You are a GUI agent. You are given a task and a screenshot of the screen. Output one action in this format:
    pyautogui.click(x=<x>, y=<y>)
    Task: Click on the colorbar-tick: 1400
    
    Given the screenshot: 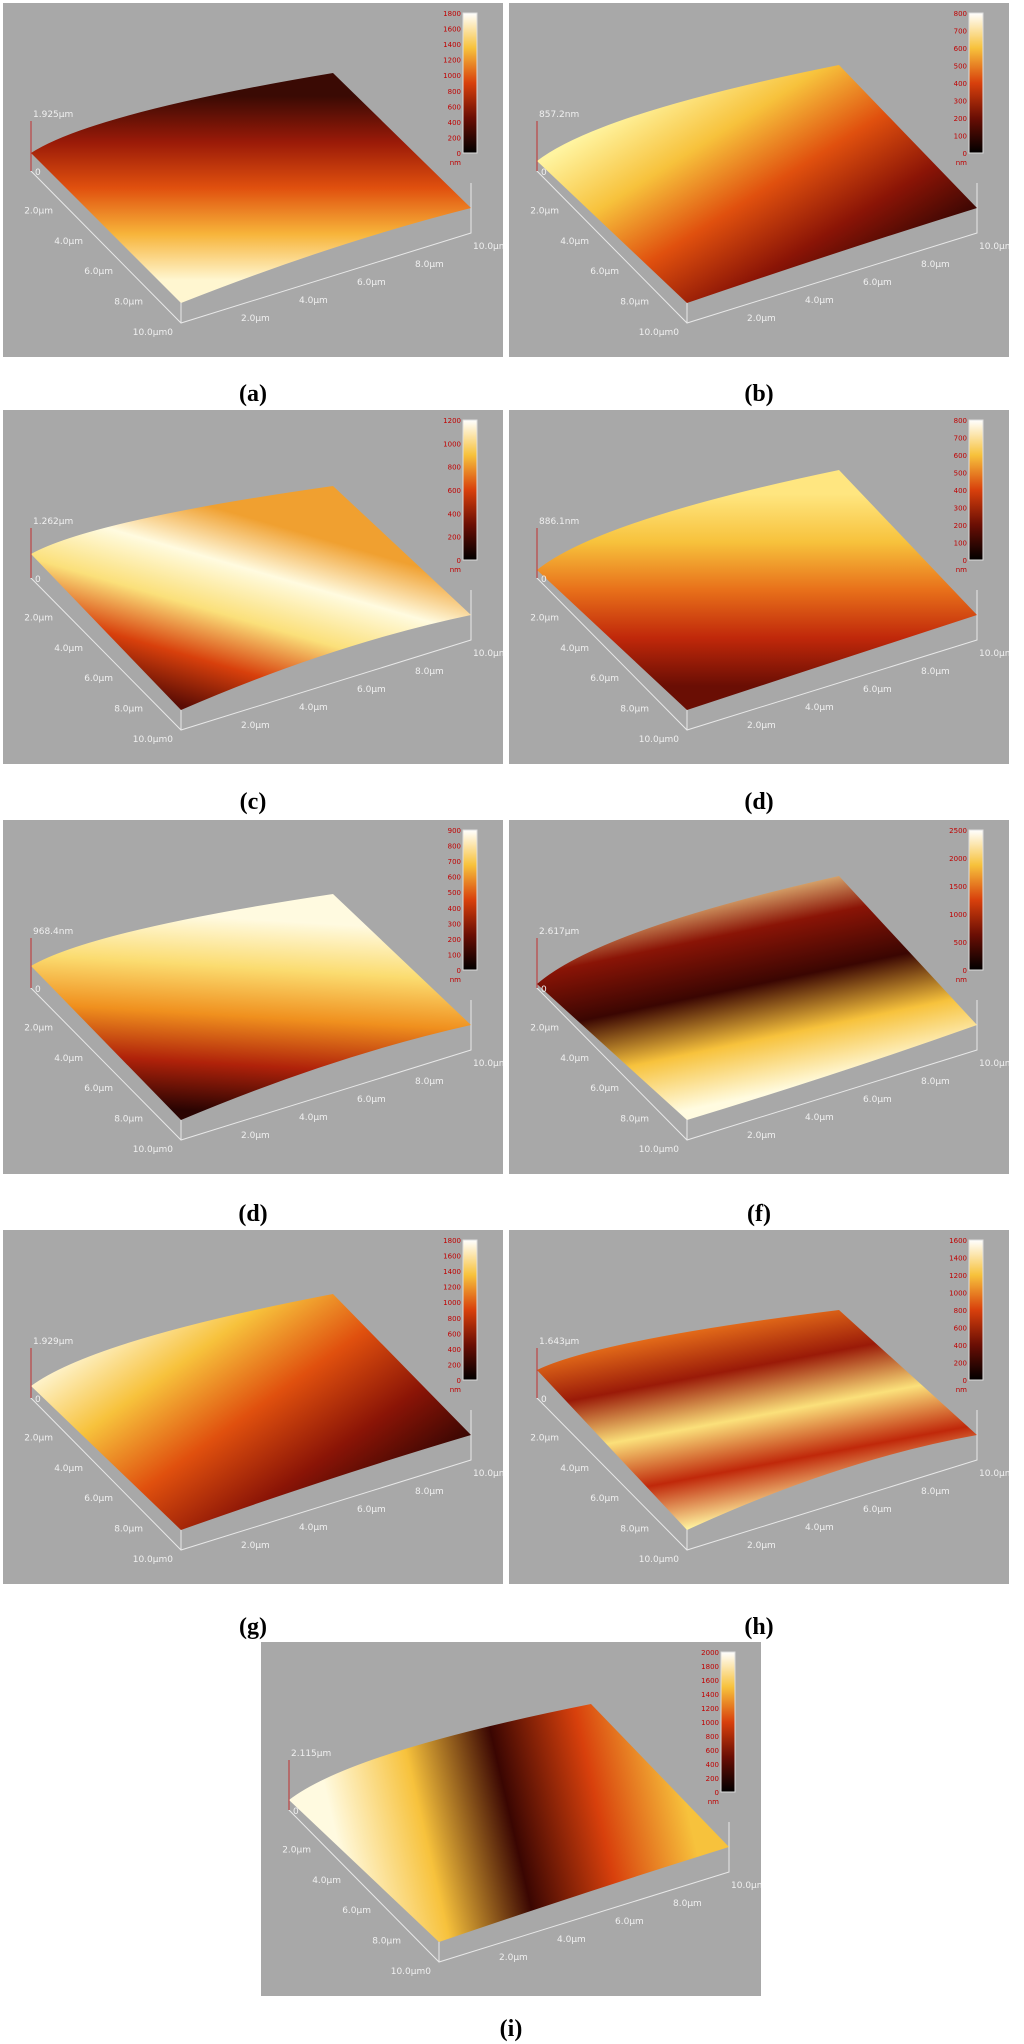 What is the action you would take?
    pyautogui.click(x=710, y=1695)
    